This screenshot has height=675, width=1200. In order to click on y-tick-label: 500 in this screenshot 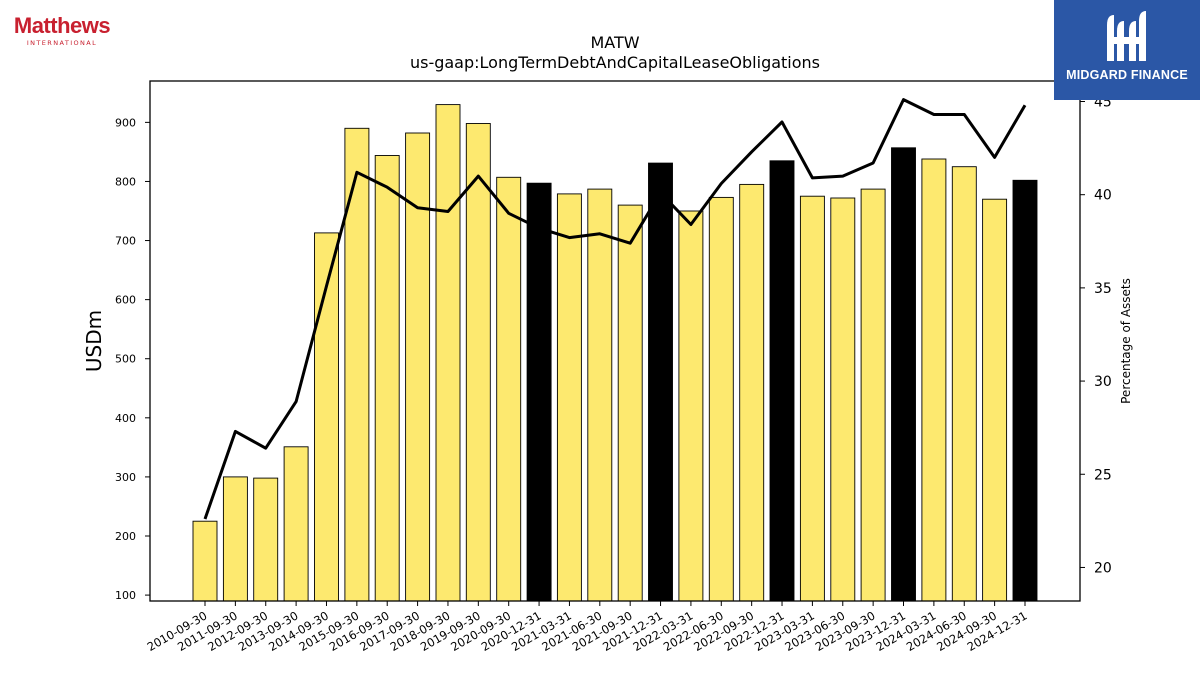, I will do `click(125, 359)`.